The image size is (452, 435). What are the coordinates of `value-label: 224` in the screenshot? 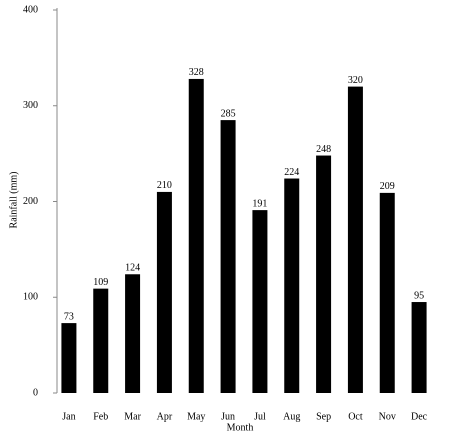 It's located at (291, 172).